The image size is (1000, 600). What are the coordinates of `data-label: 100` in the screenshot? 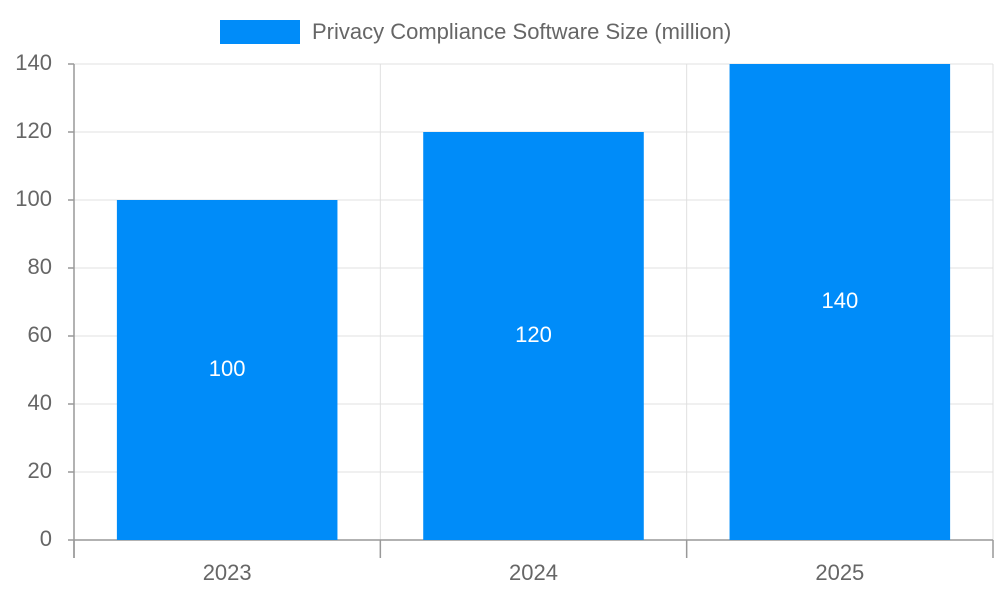 It's located at (227, 368).